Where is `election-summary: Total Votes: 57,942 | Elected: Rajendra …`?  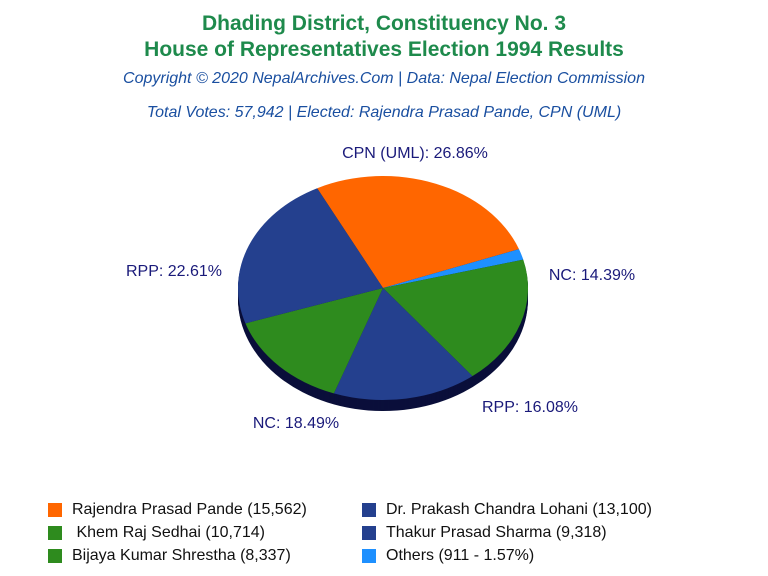 election-summary: Total Votes: 57,942 | Elected: Rajendra … is located at coordinates (384, 112).